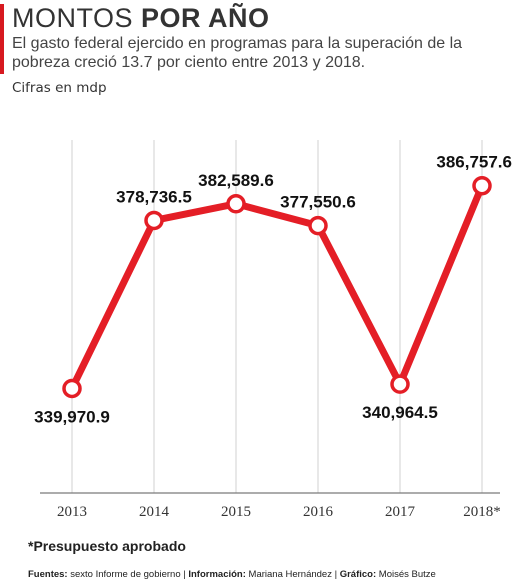  I want to click on x-tick-label: 2013, so click(72, 512).